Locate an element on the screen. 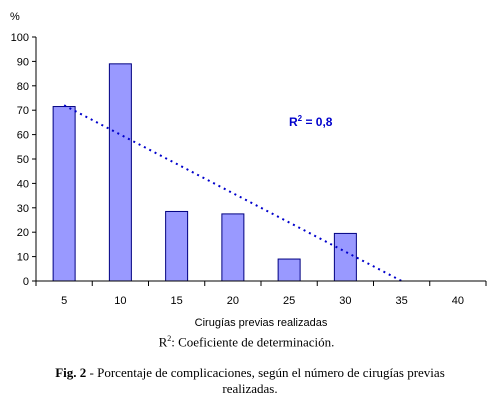  y-axis-ticks: 0 10 20 30 40 50 60 70 80 90 100 is located at coordinates (23, 160).